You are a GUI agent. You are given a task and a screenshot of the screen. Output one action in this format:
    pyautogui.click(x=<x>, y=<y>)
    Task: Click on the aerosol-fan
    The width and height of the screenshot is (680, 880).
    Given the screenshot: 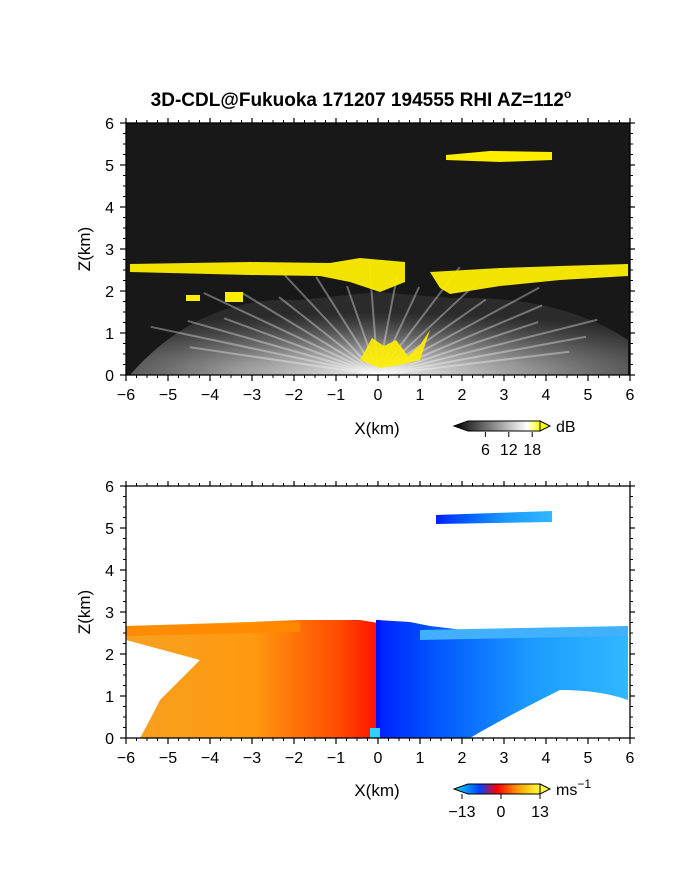 What is the action you would take?
    pyautogui.click(x=379, y=333)
    